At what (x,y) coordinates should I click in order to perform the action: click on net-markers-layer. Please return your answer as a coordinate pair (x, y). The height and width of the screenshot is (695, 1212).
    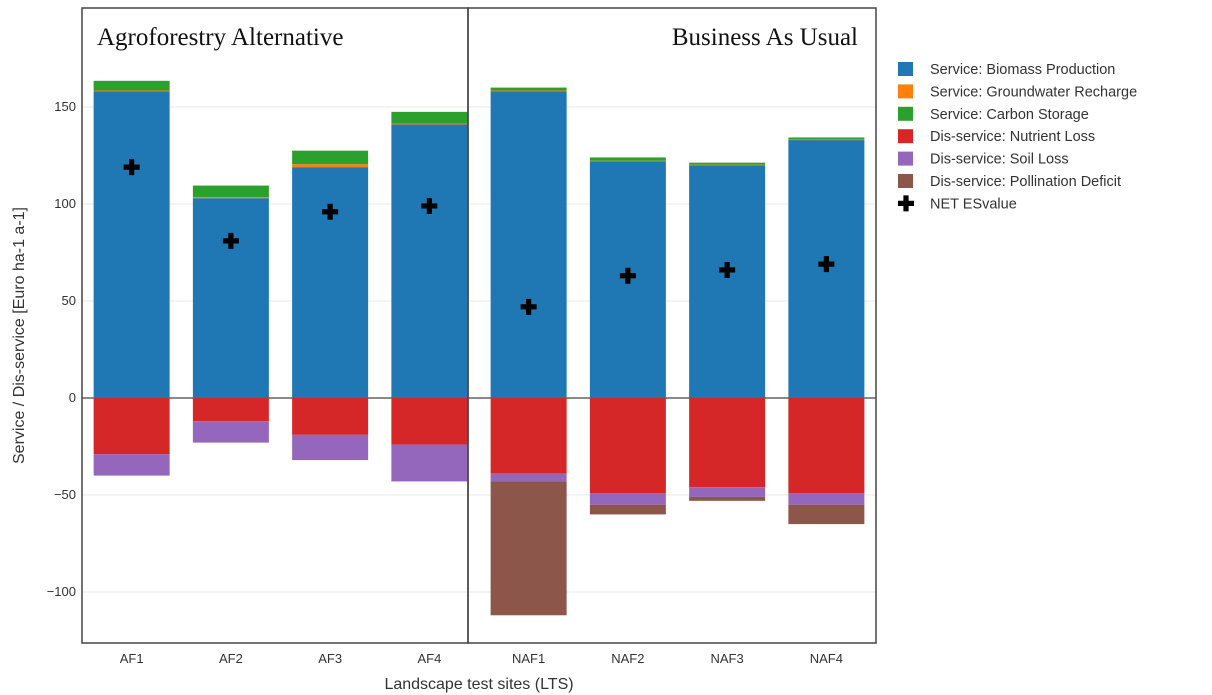
    Looking at the image, I should click on (479, 237).